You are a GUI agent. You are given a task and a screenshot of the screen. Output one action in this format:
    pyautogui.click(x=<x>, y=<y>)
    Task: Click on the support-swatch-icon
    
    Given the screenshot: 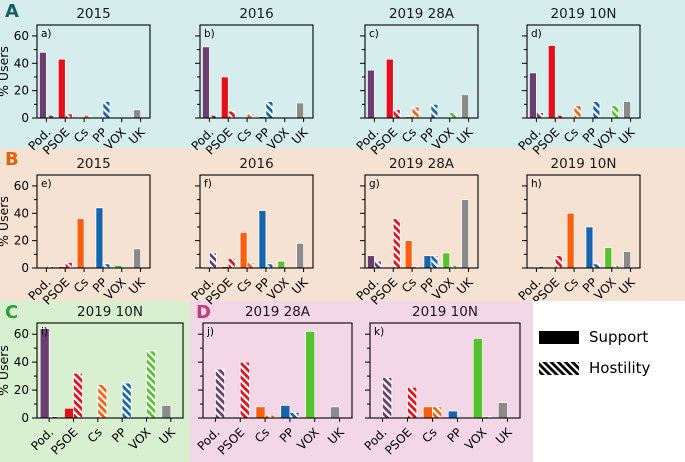 What is the action you would take?
    pyautogui.click(x=559, y=337)
    